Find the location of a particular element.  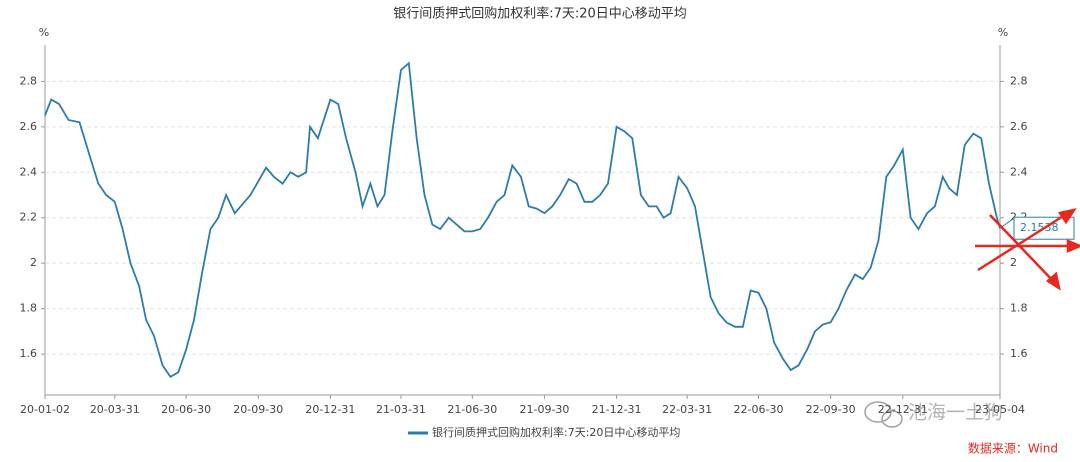

y-tick-label: 1.8 is located at coordinates (29, 308).